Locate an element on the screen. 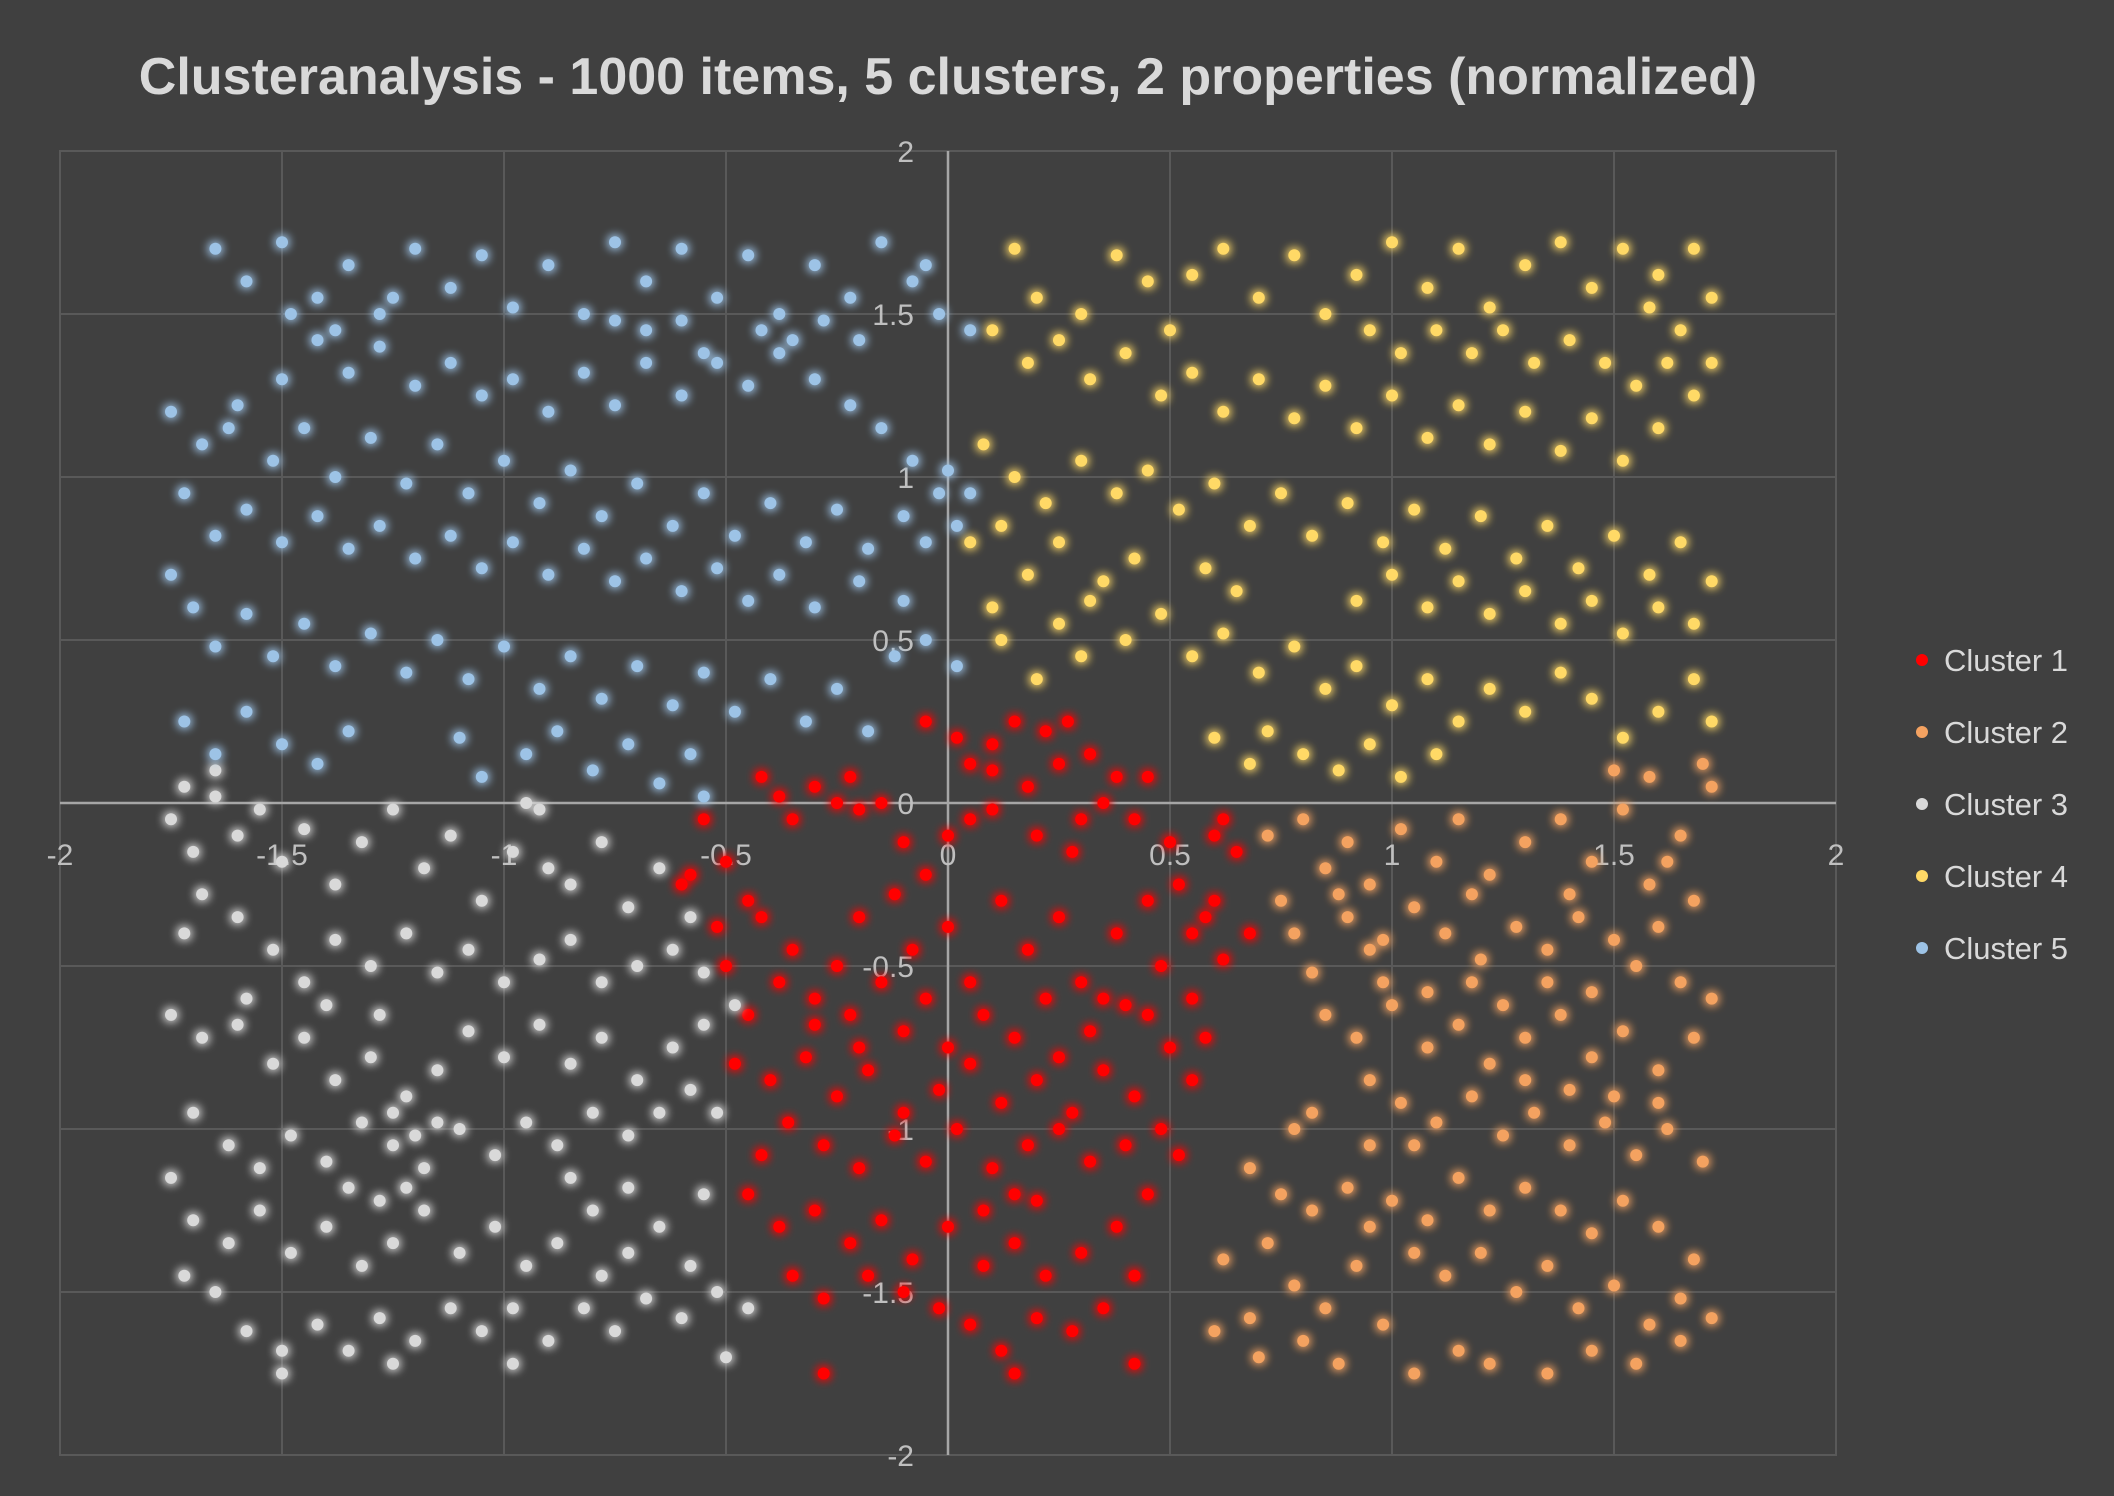 This screenshot has width=2114, height=1496. y-tick-label: -0.5 is located at coordinates (888, 967).